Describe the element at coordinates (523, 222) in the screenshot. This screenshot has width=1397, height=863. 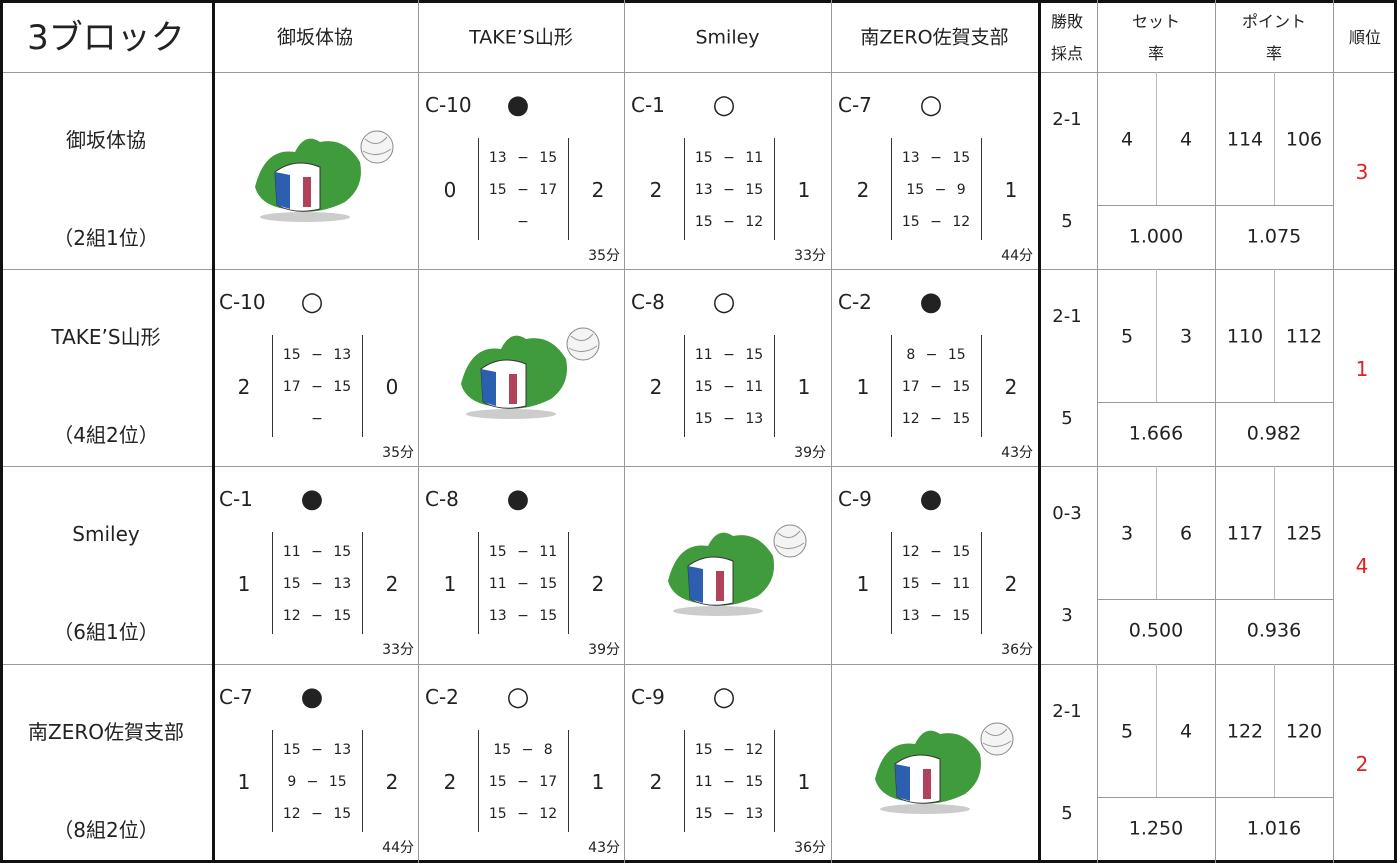
I see `set-score: −` at that location.